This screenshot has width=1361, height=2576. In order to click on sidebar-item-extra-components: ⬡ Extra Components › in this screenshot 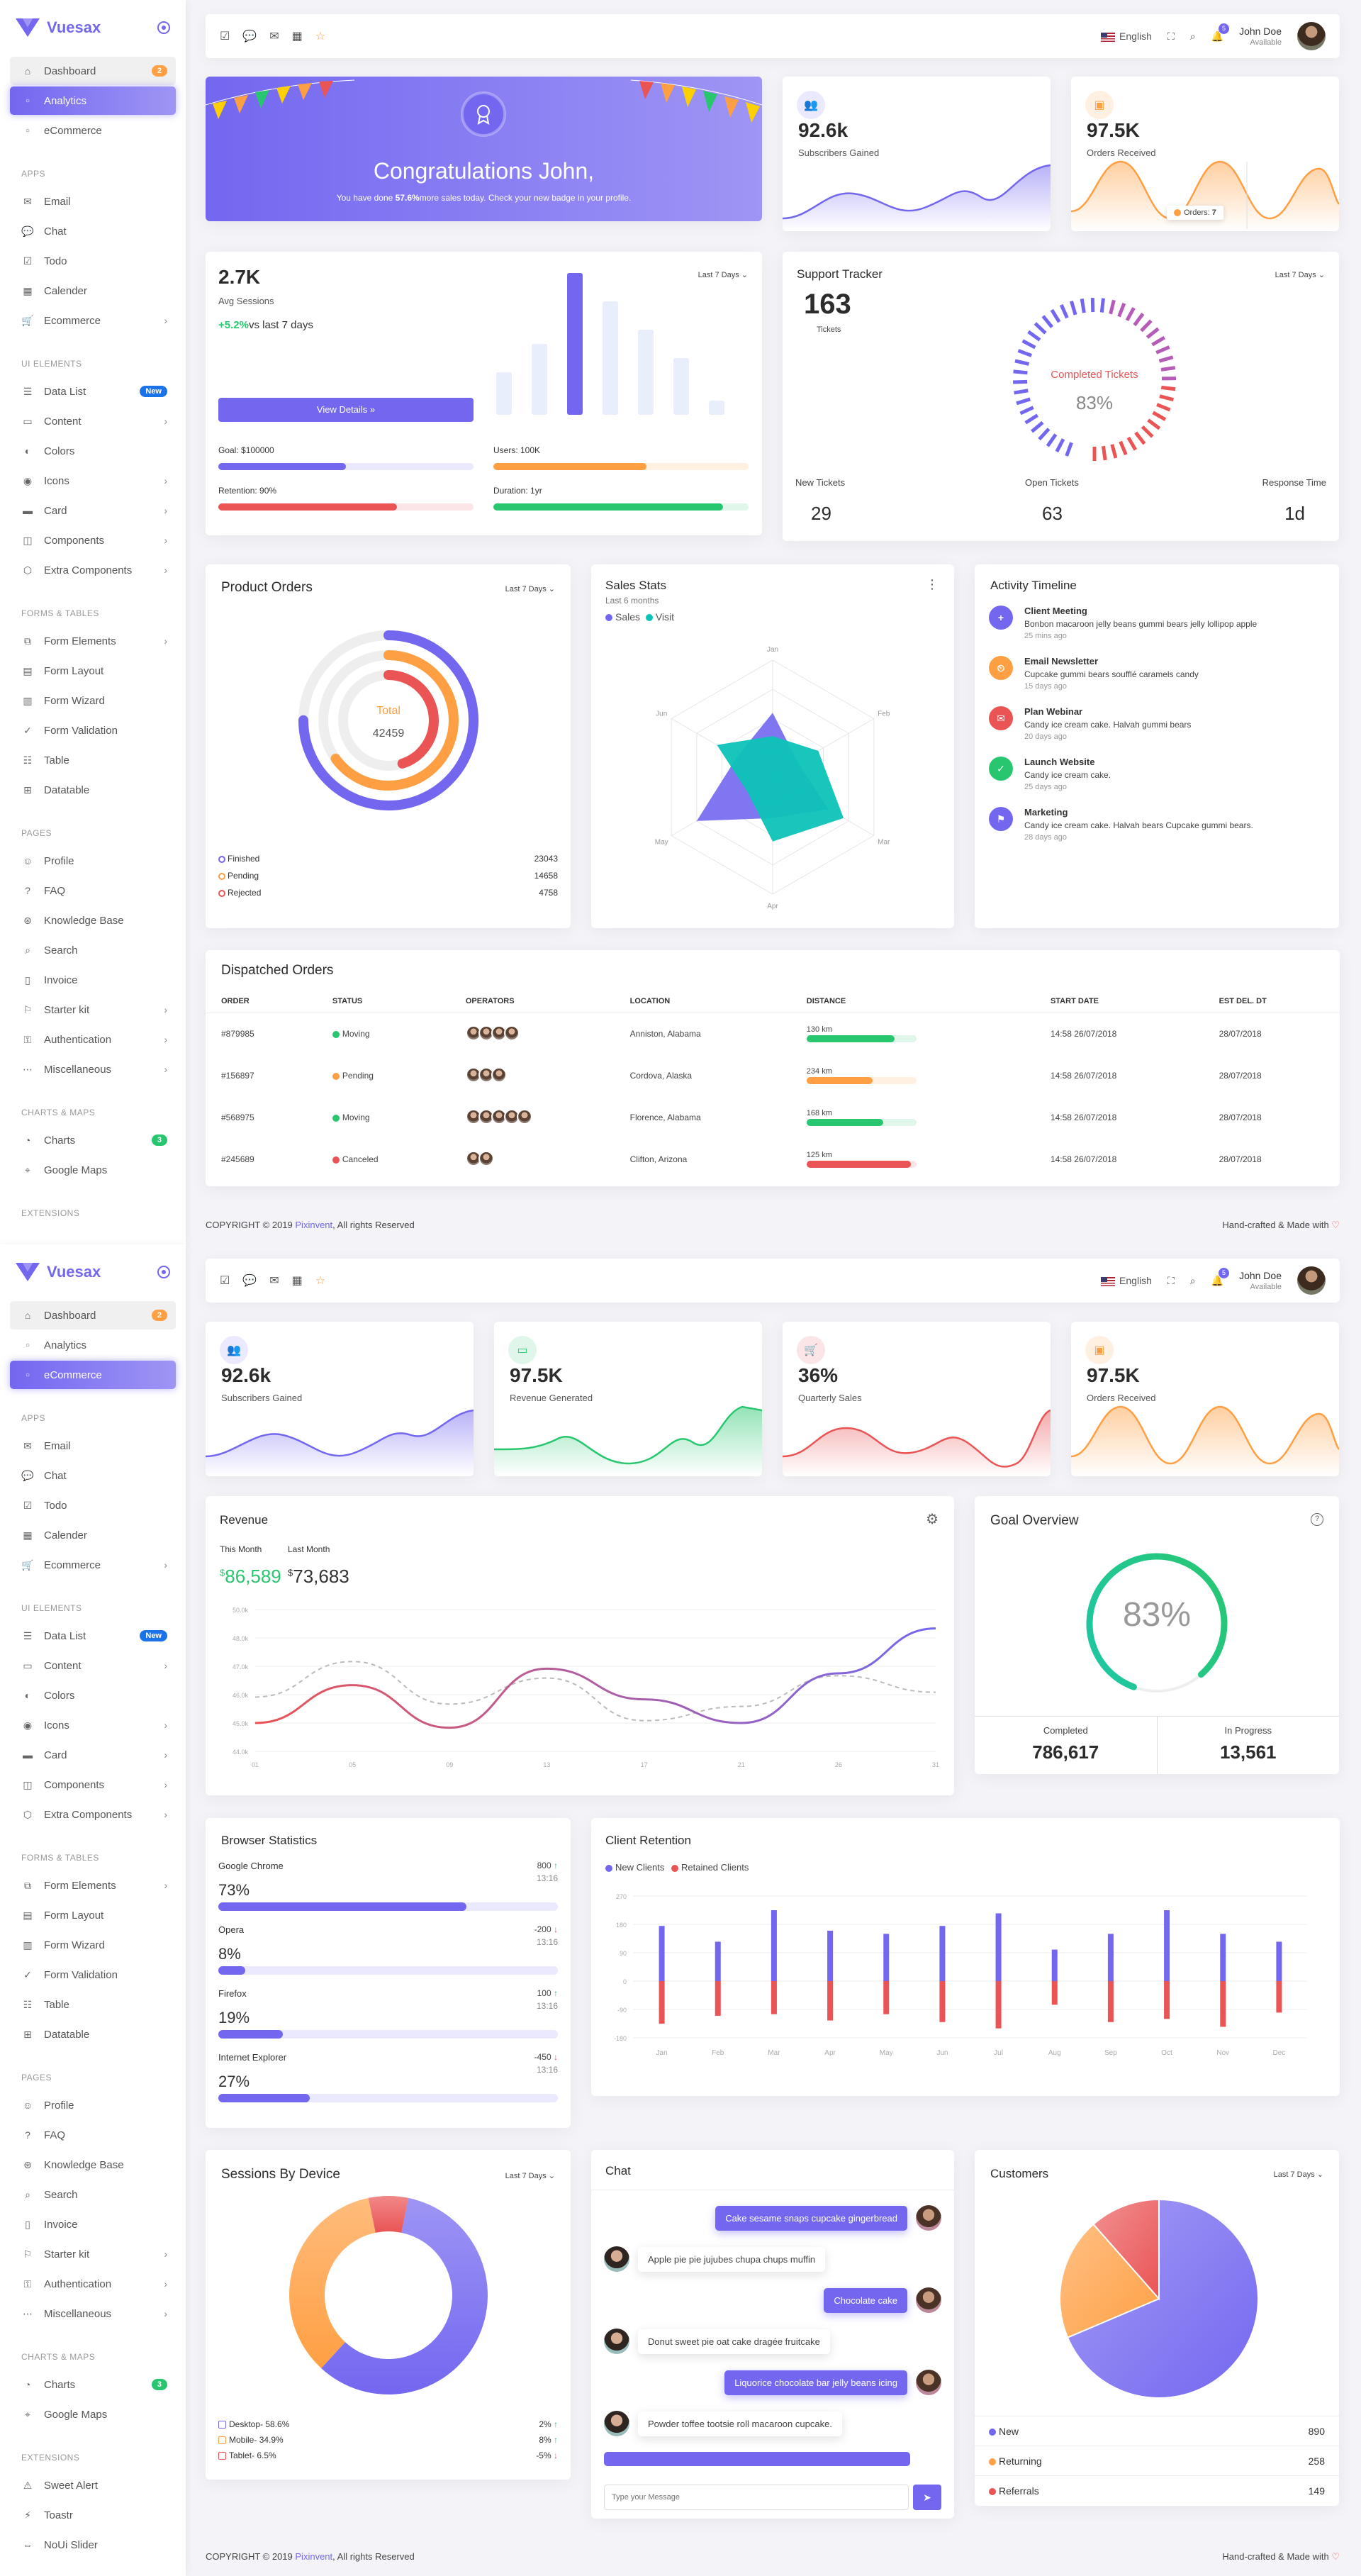, I will do `click(93, 570)`.